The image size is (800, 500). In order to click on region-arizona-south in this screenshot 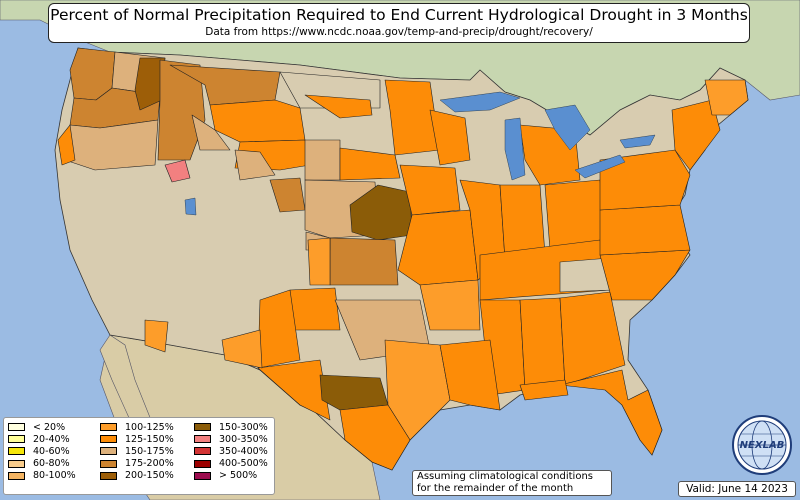, I will do `click(242, 349)`.